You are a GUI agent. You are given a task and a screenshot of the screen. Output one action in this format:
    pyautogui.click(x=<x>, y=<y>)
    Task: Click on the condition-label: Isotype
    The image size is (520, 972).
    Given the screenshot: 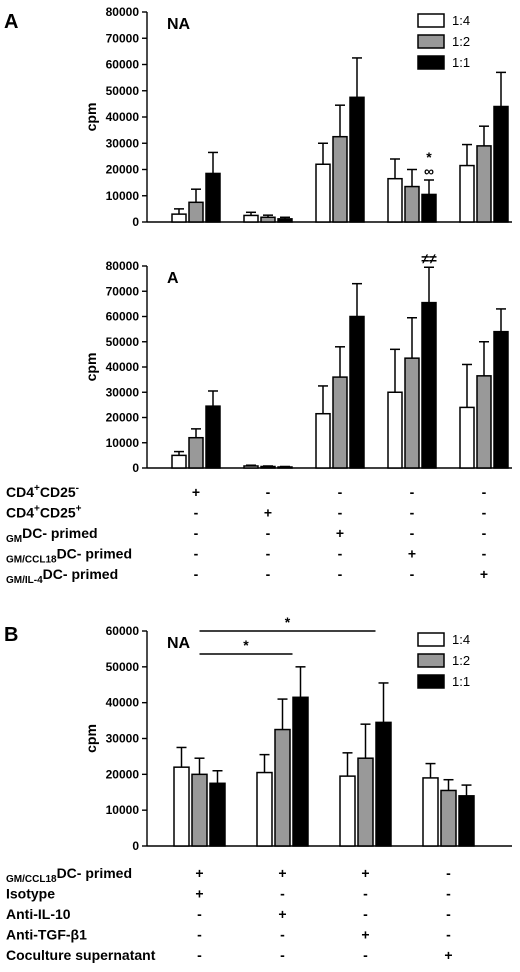 What is the action you would take?
    pyautogui.click(x=30, y=894)
    